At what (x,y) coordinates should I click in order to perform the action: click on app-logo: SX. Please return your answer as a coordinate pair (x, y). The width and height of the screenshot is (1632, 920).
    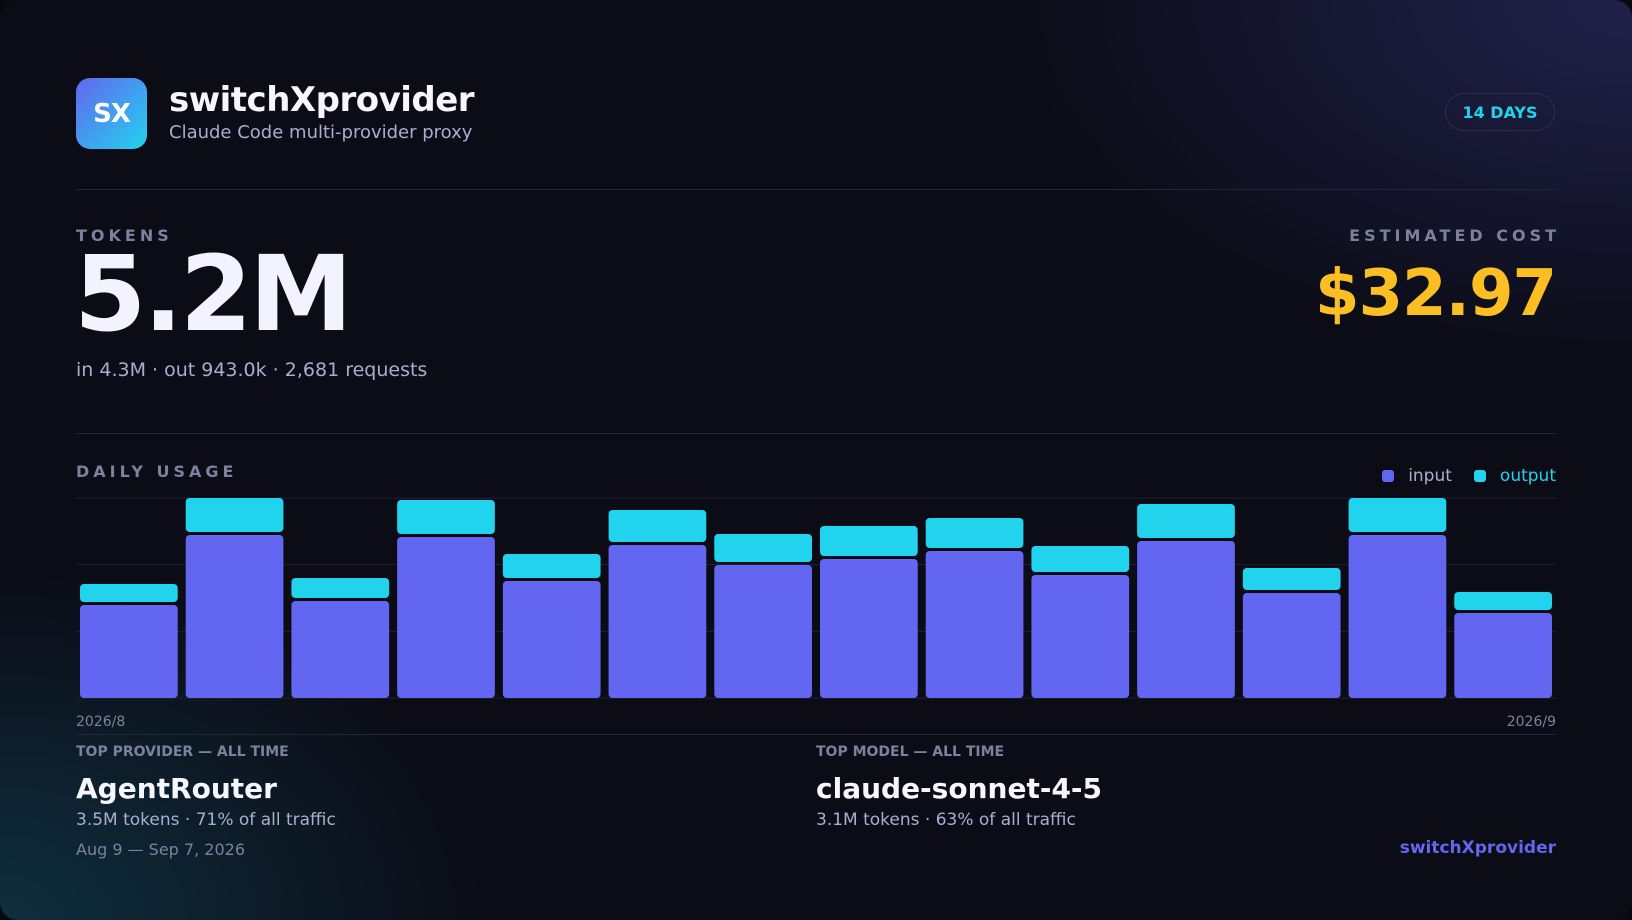
    Looking at the image, I should click on (111, 113).